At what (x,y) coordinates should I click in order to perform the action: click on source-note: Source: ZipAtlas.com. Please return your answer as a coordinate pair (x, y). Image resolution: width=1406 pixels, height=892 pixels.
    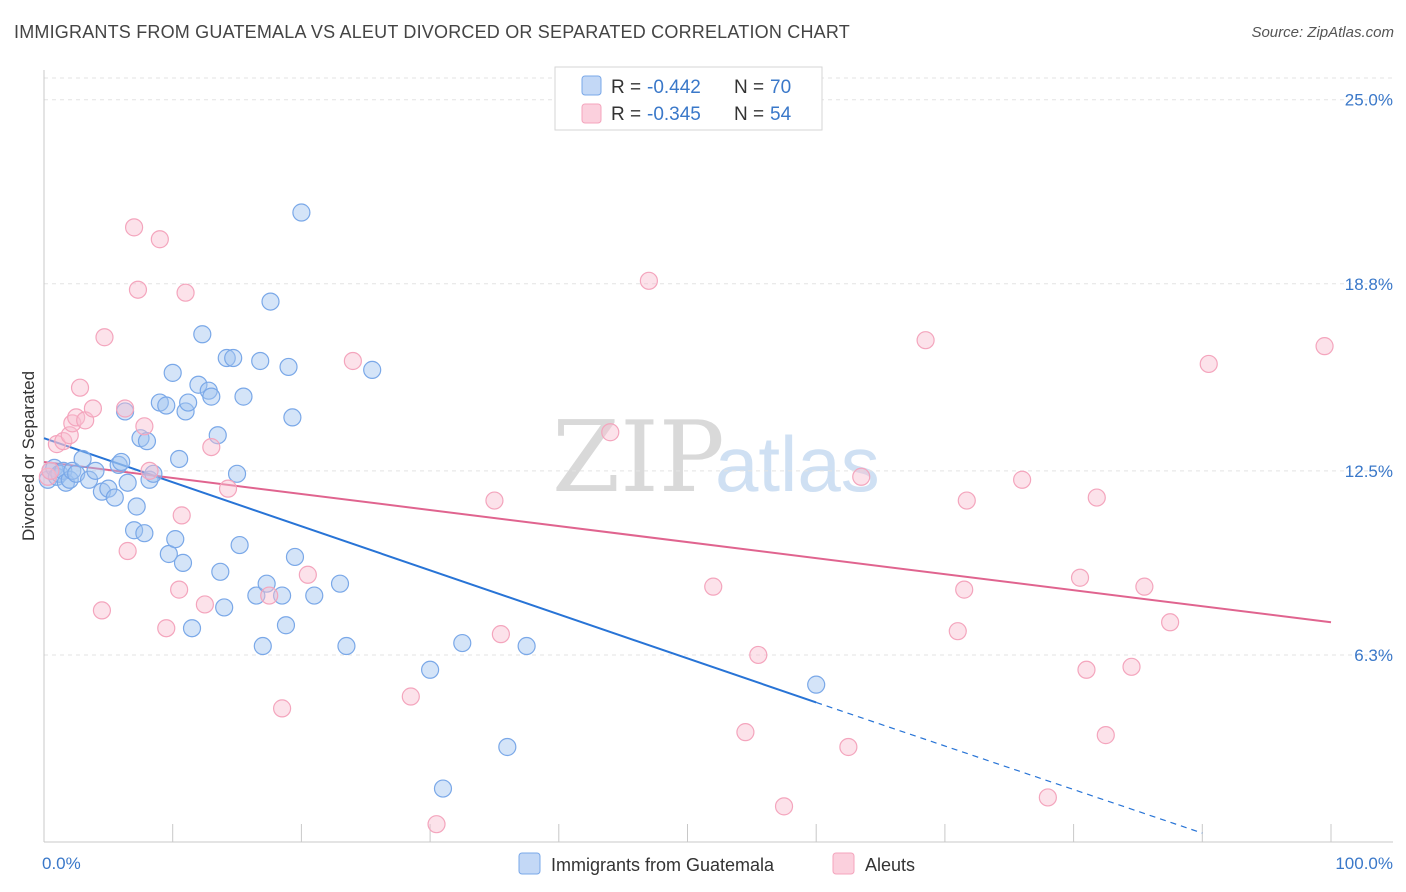
    Looking at the image, I should click on (1322, 32).